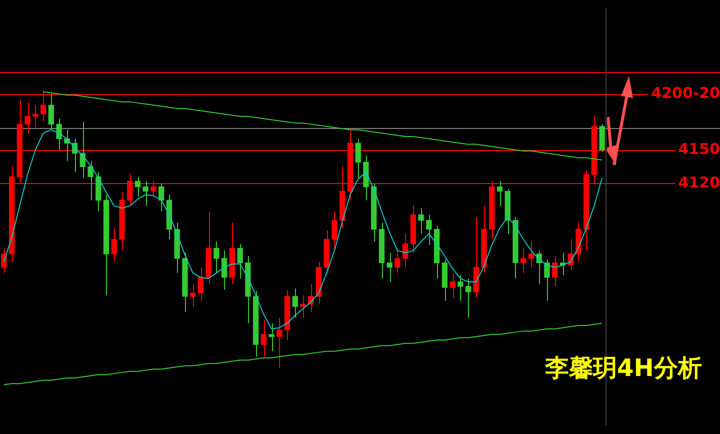 This screenshot has height=434, width=720. What do you see at coordinates (699, 182) in the screenshot?
I see `y-tick-label: 4120` at bounding box center [699, 182].